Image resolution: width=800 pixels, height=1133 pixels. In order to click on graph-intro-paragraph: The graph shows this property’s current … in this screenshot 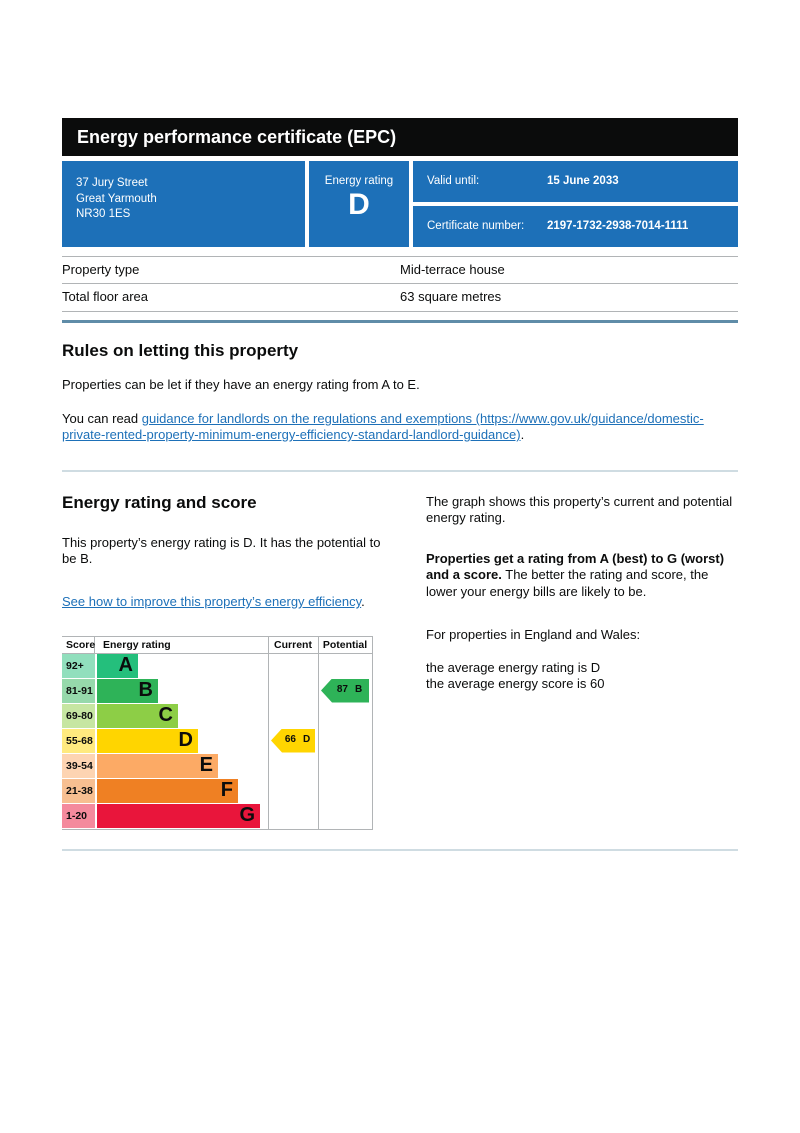, I will do `click(579, 509)`.